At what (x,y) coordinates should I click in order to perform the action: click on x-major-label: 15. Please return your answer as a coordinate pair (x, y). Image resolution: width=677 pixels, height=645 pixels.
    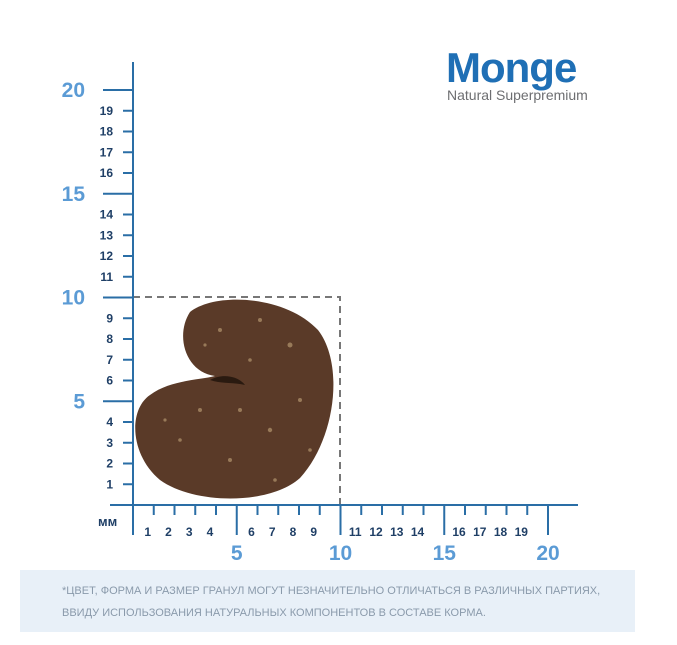
    Looking at the image, I should click on (445, 553).